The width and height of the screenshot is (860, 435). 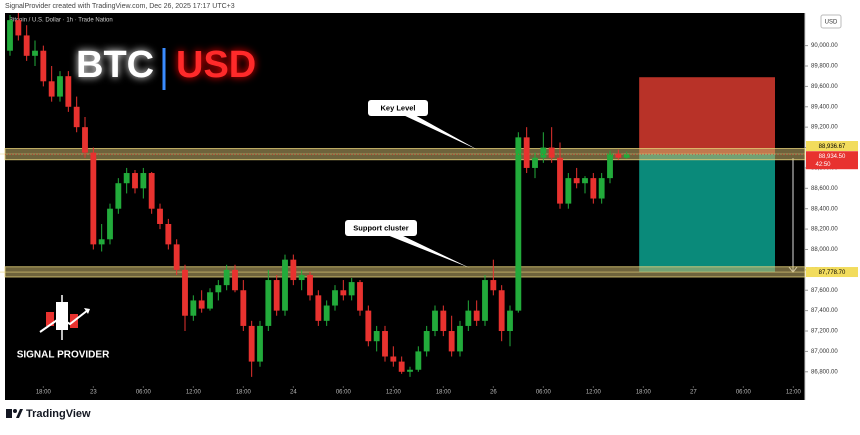 What do you see at coordinates (824, 250) in the screenshot?
I see `y-tick-label: 88,000.00` at bounding box center [824, 250].